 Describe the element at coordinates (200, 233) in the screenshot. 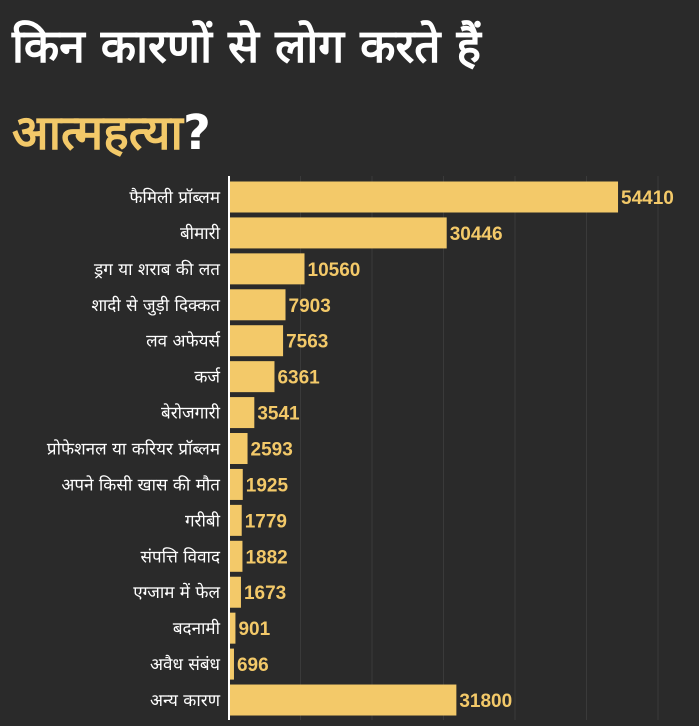

I see `category-label: बीमारी` at that location.